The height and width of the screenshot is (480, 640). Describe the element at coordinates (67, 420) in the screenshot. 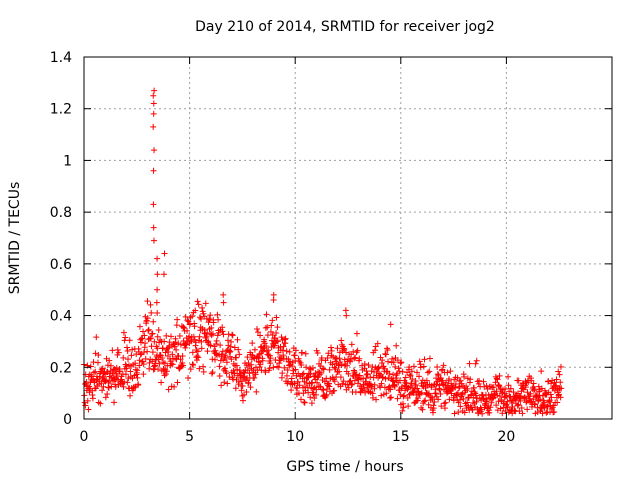

I see `y-tick-label: 0` at that location.